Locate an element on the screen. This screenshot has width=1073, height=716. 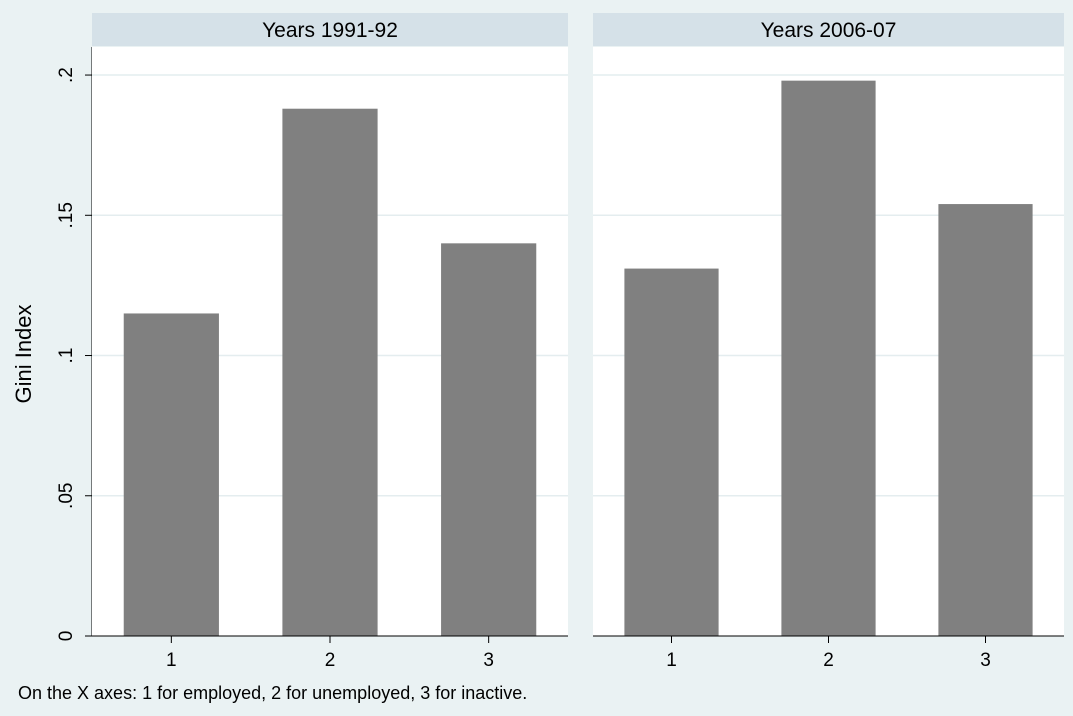
y-tick-label: 0 is located at coordinates (66, 636).